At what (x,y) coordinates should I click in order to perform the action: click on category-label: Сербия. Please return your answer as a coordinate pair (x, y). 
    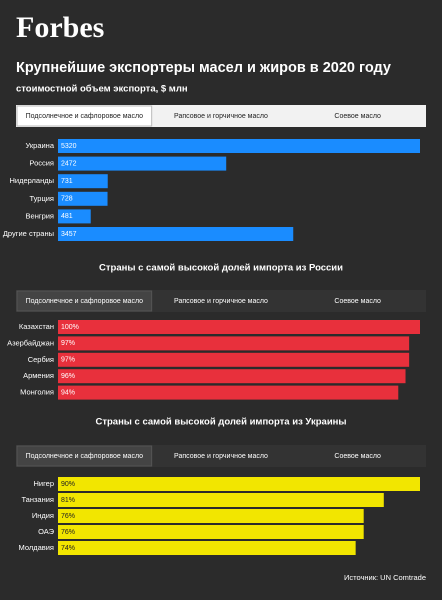
    Looking at the image, I should click on (41, 359).